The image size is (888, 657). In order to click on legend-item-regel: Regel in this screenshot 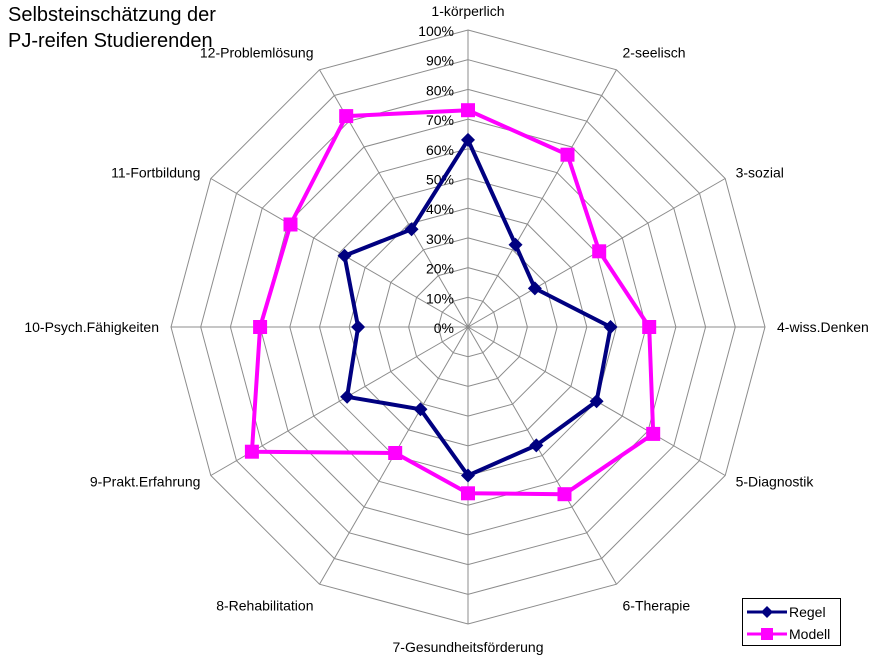, I will do `click(792, 612)`.